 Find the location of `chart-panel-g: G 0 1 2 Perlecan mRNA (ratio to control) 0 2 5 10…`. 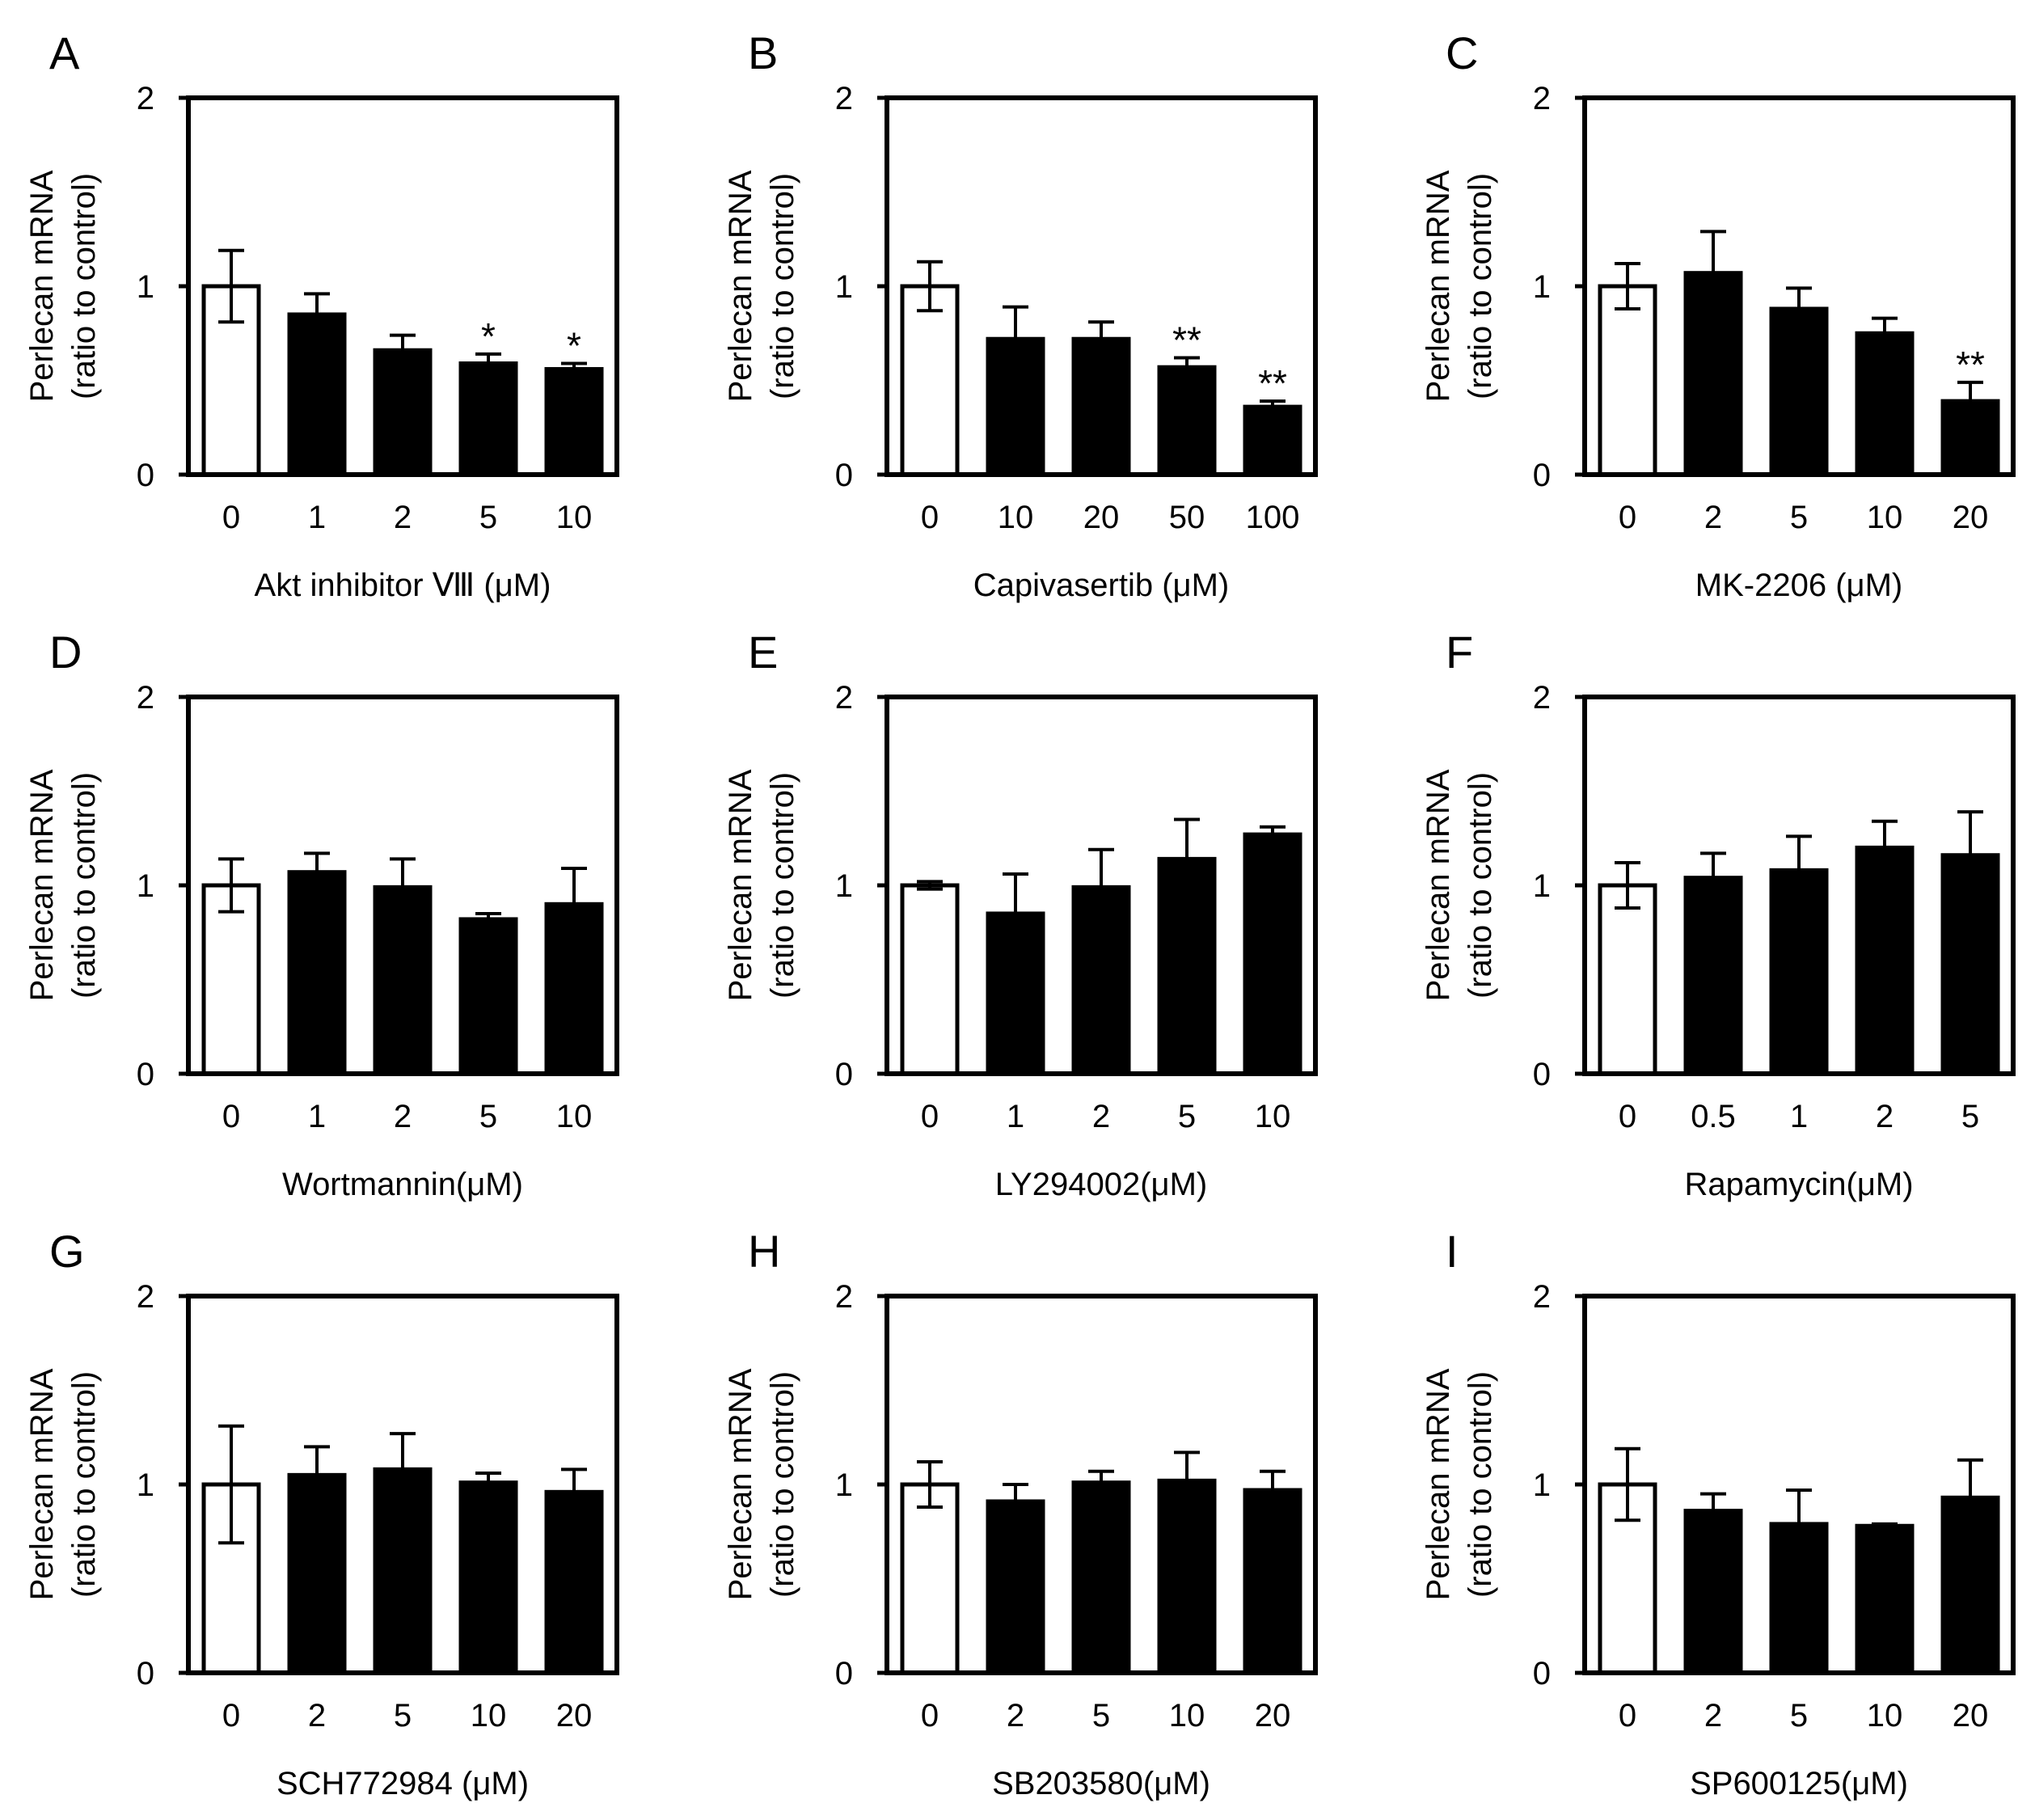

chart-panel-g: G 0 1 2 Perlecan mRNA (ratio to control) 0 2 5 10… is located at coordinates (321, 1513).